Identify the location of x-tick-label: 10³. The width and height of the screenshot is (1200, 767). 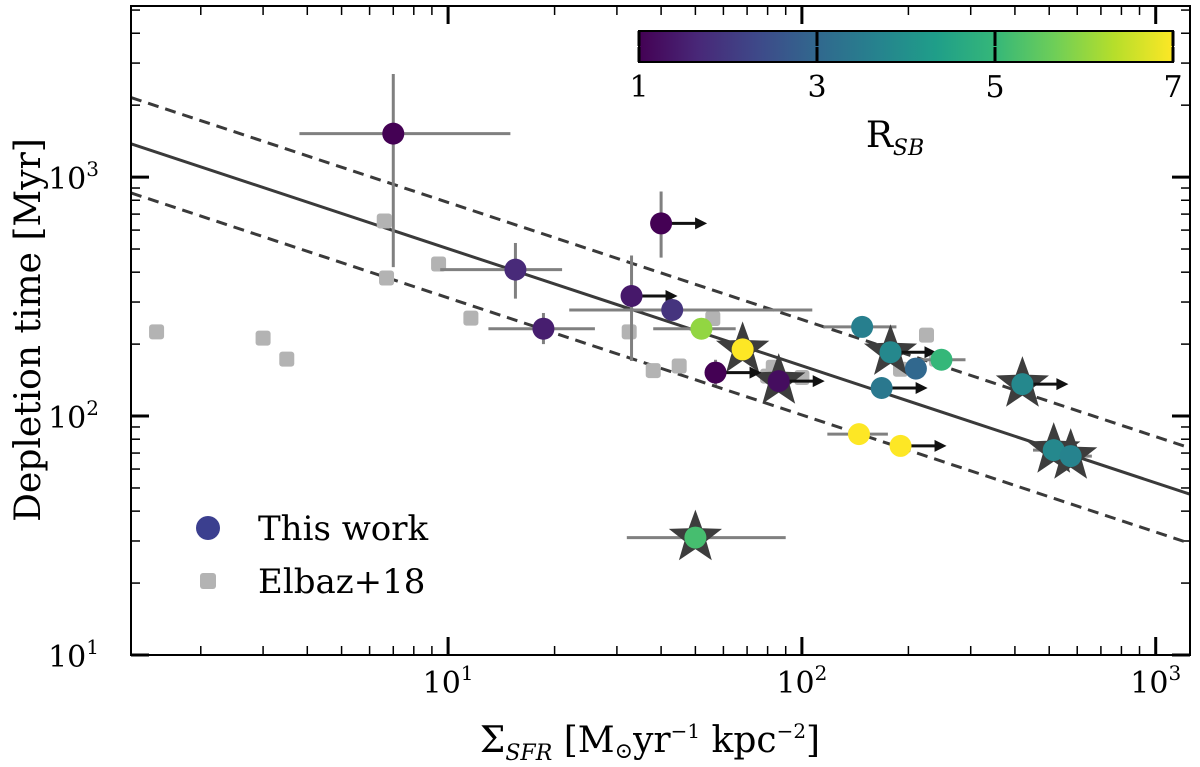
(1155, 681).